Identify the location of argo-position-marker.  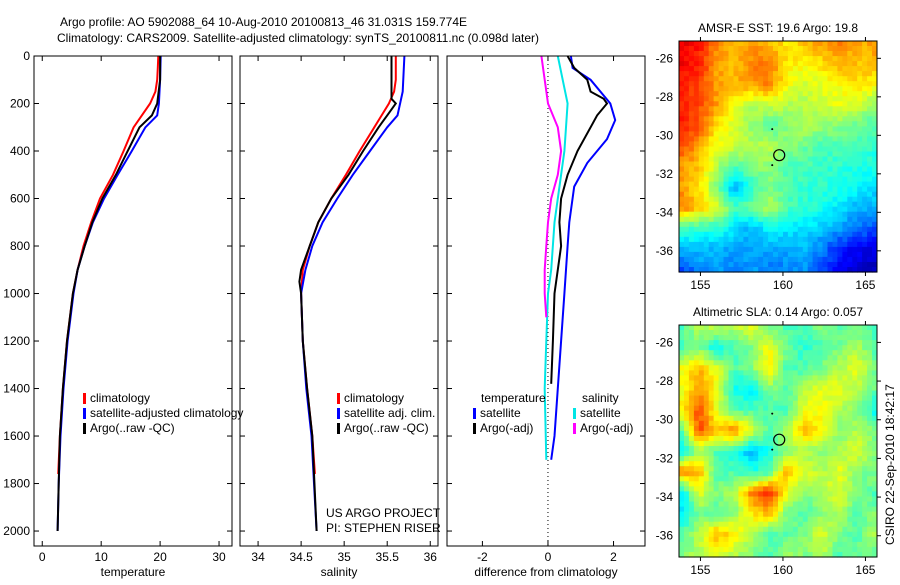
(779, 155).